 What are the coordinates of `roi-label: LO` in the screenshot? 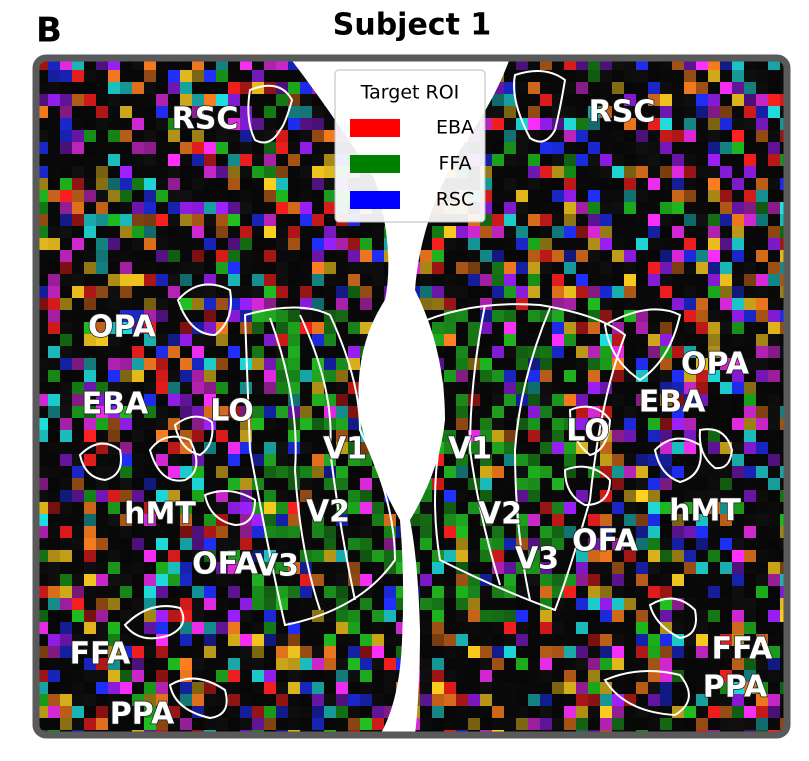 It's located at (232, 411).